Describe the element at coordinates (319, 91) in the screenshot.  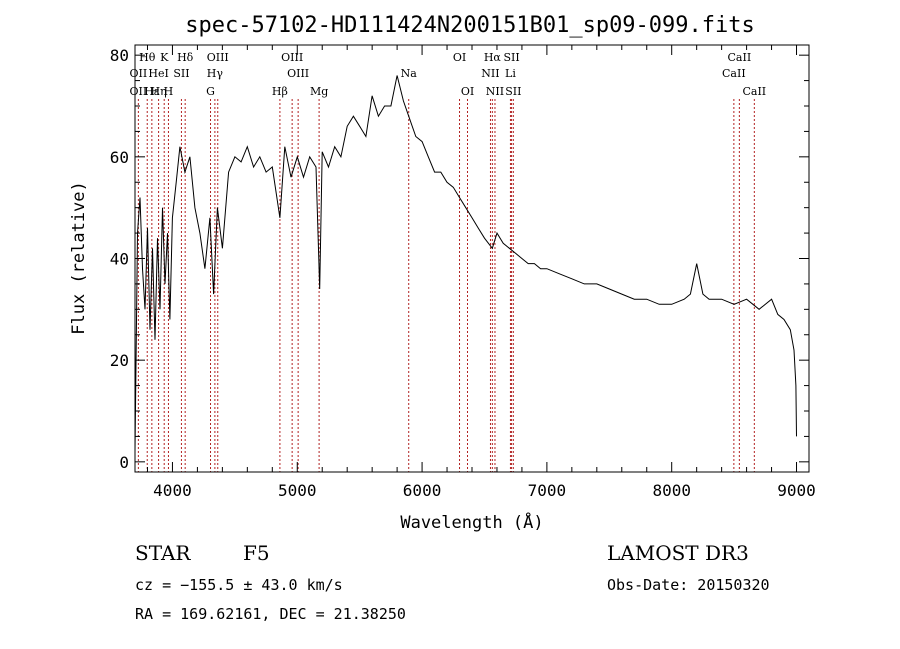
I see `line-marker-label: Mg` at that location.